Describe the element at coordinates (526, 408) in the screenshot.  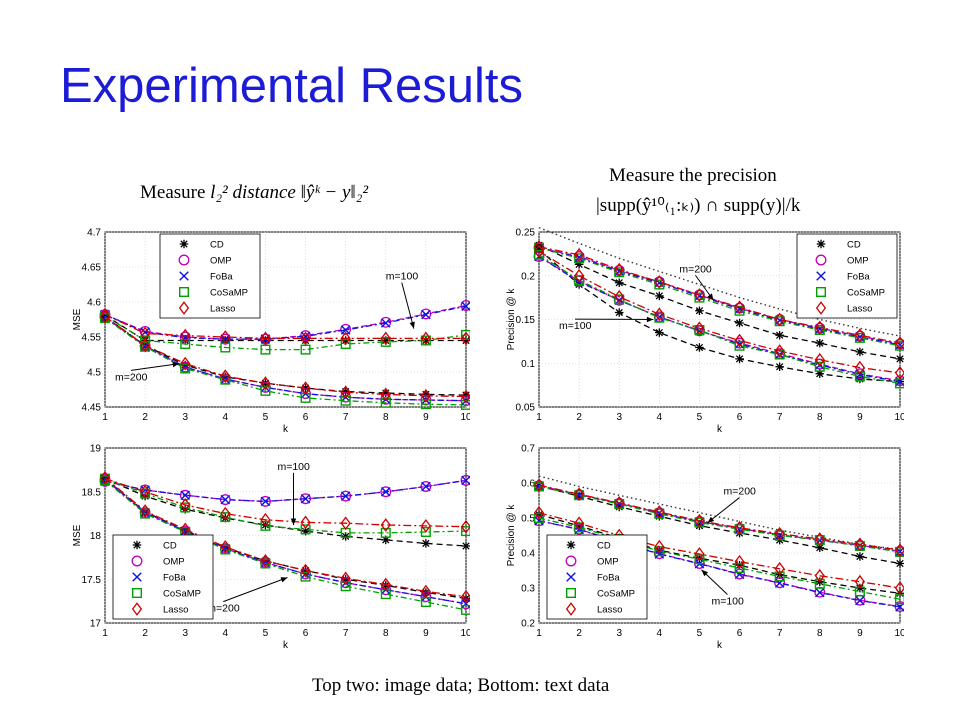
I see `y-tick-label: 0.05` at that location.